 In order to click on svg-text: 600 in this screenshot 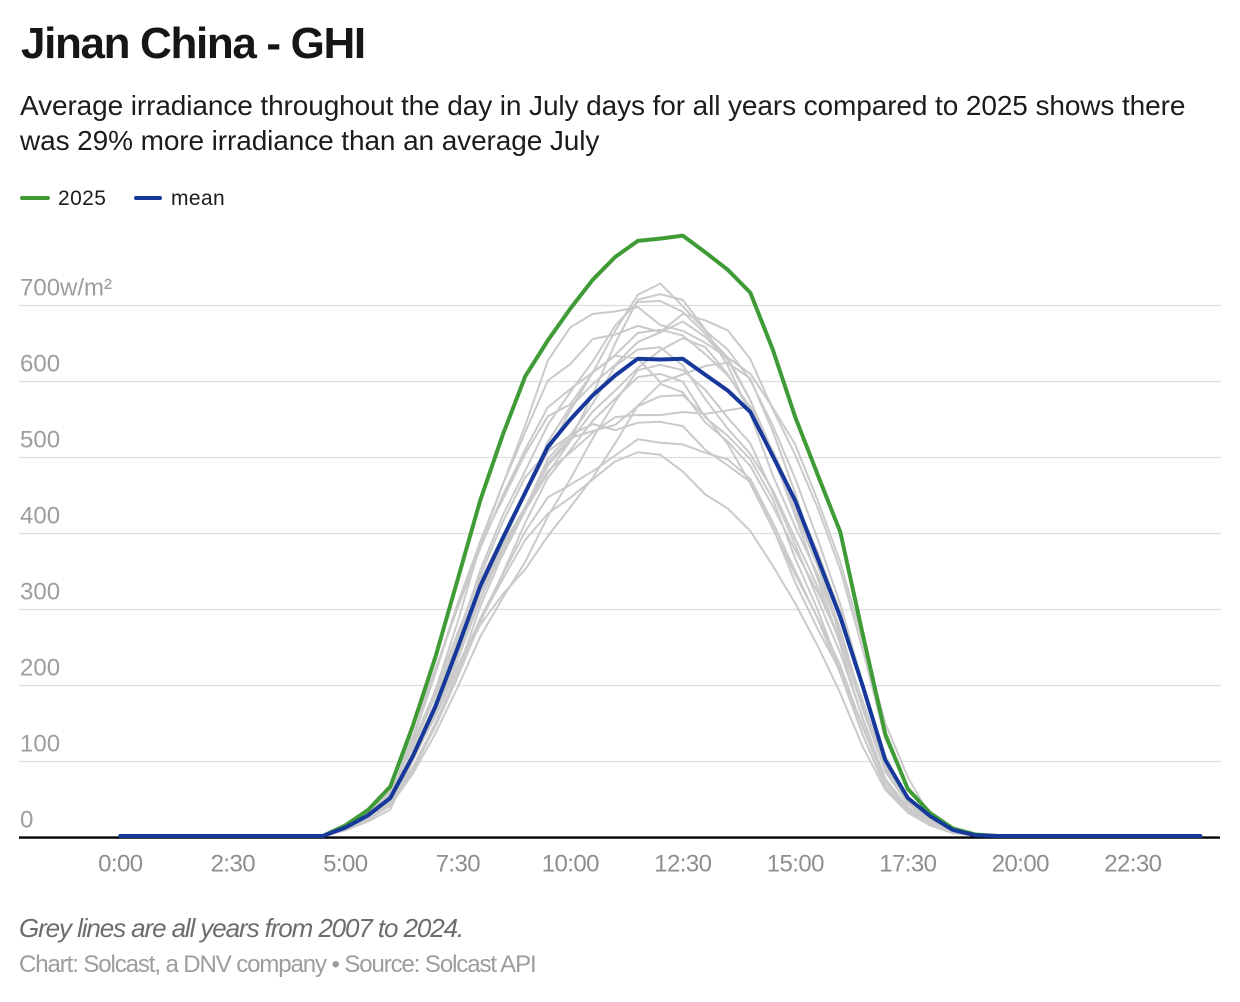, I will do `click(40, 364)`.